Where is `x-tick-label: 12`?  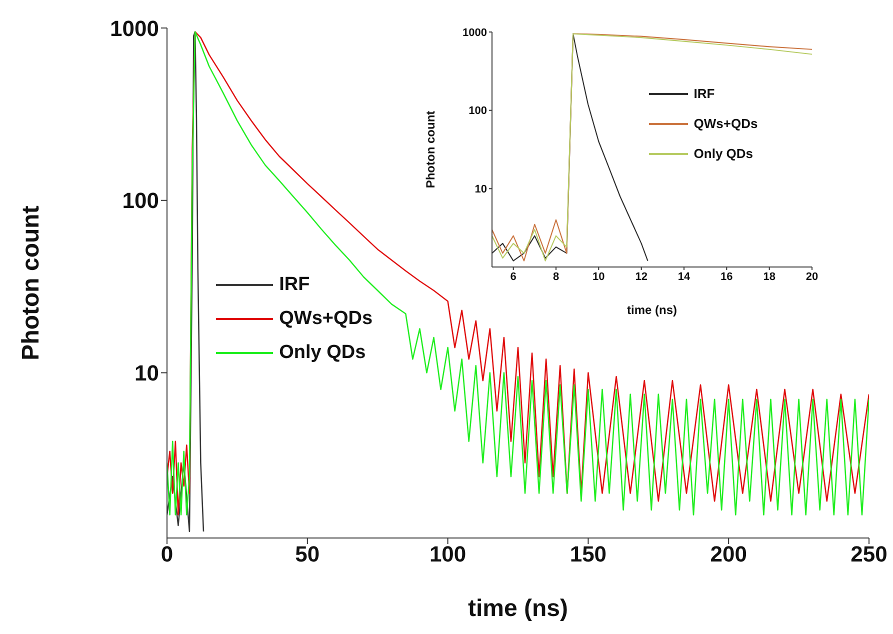 x-tick-label: 12 is located at coordinates (641, 276).